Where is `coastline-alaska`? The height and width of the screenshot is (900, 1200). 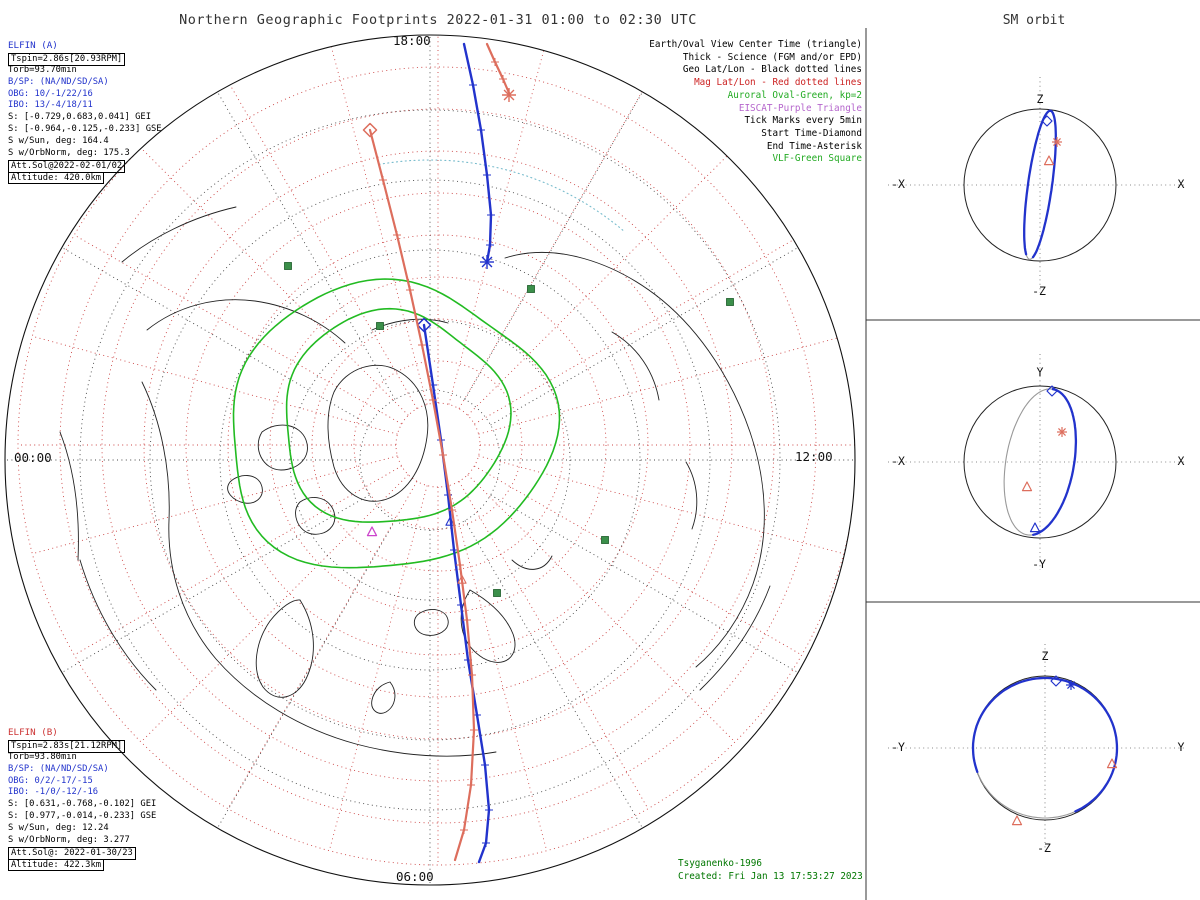 coastline-alaska is located at coordinates (285, 275).